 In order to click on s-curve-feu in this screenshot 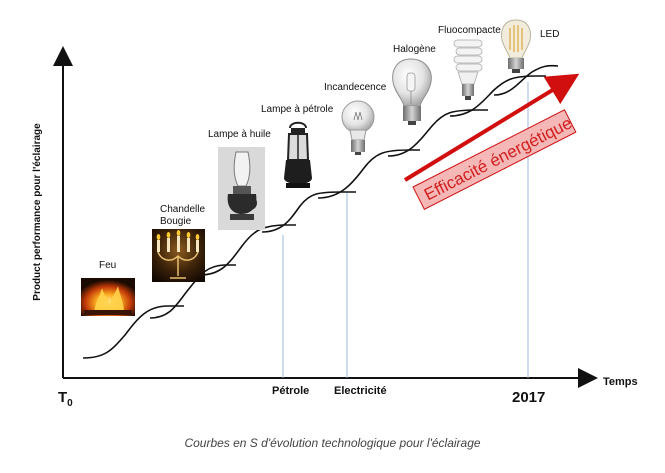, I will do `click(133, 332)`.